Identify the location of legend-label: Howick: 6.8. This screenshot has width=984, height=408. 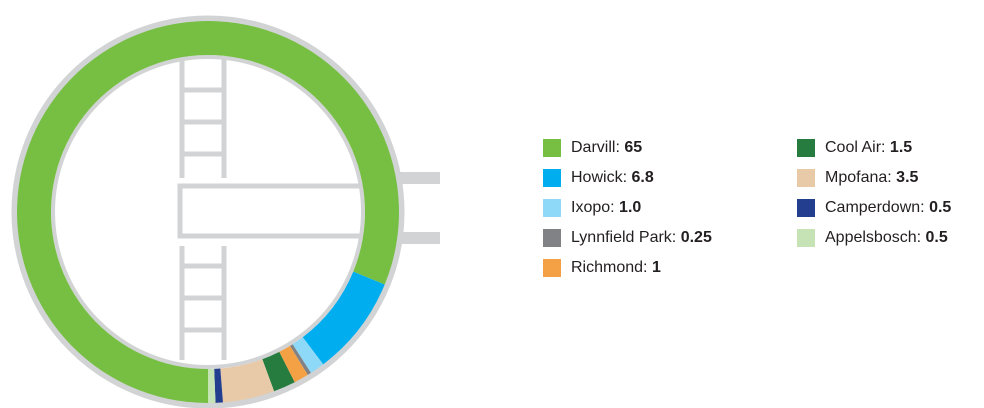
(612, 177).